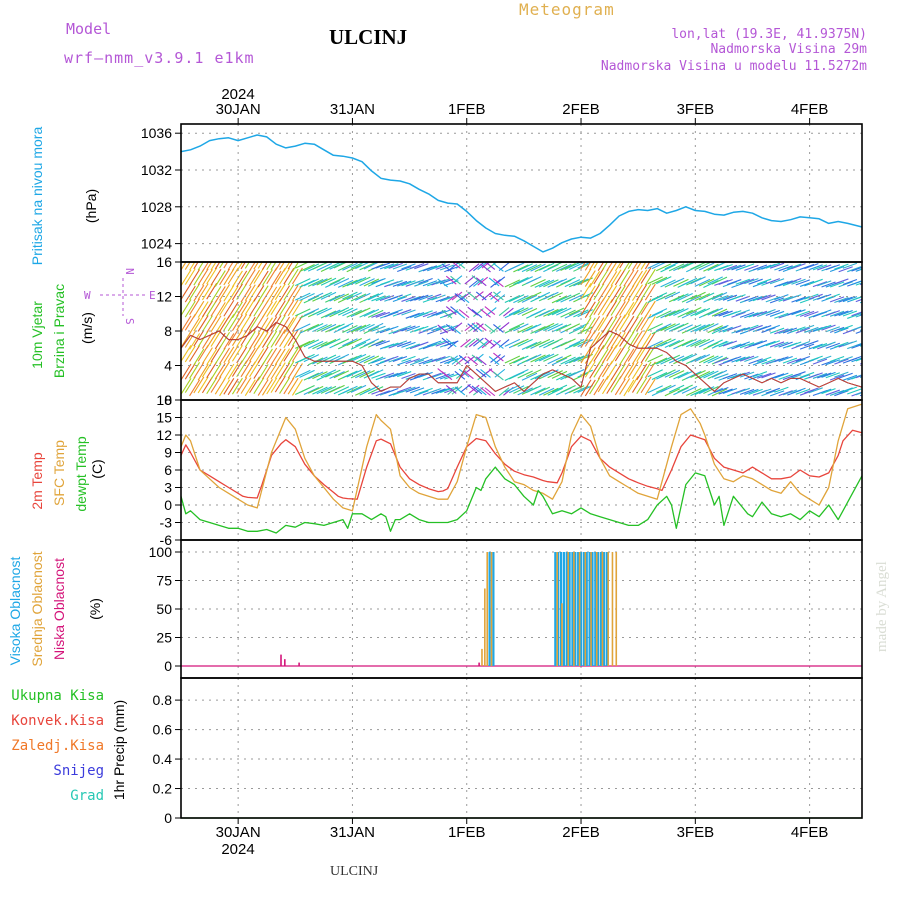 The height and width of the screenshot is (900, 900). Describe the element at coordinates (352, 832) in the screenshot. I see `bottom-date-label: 31JAN` at that location.